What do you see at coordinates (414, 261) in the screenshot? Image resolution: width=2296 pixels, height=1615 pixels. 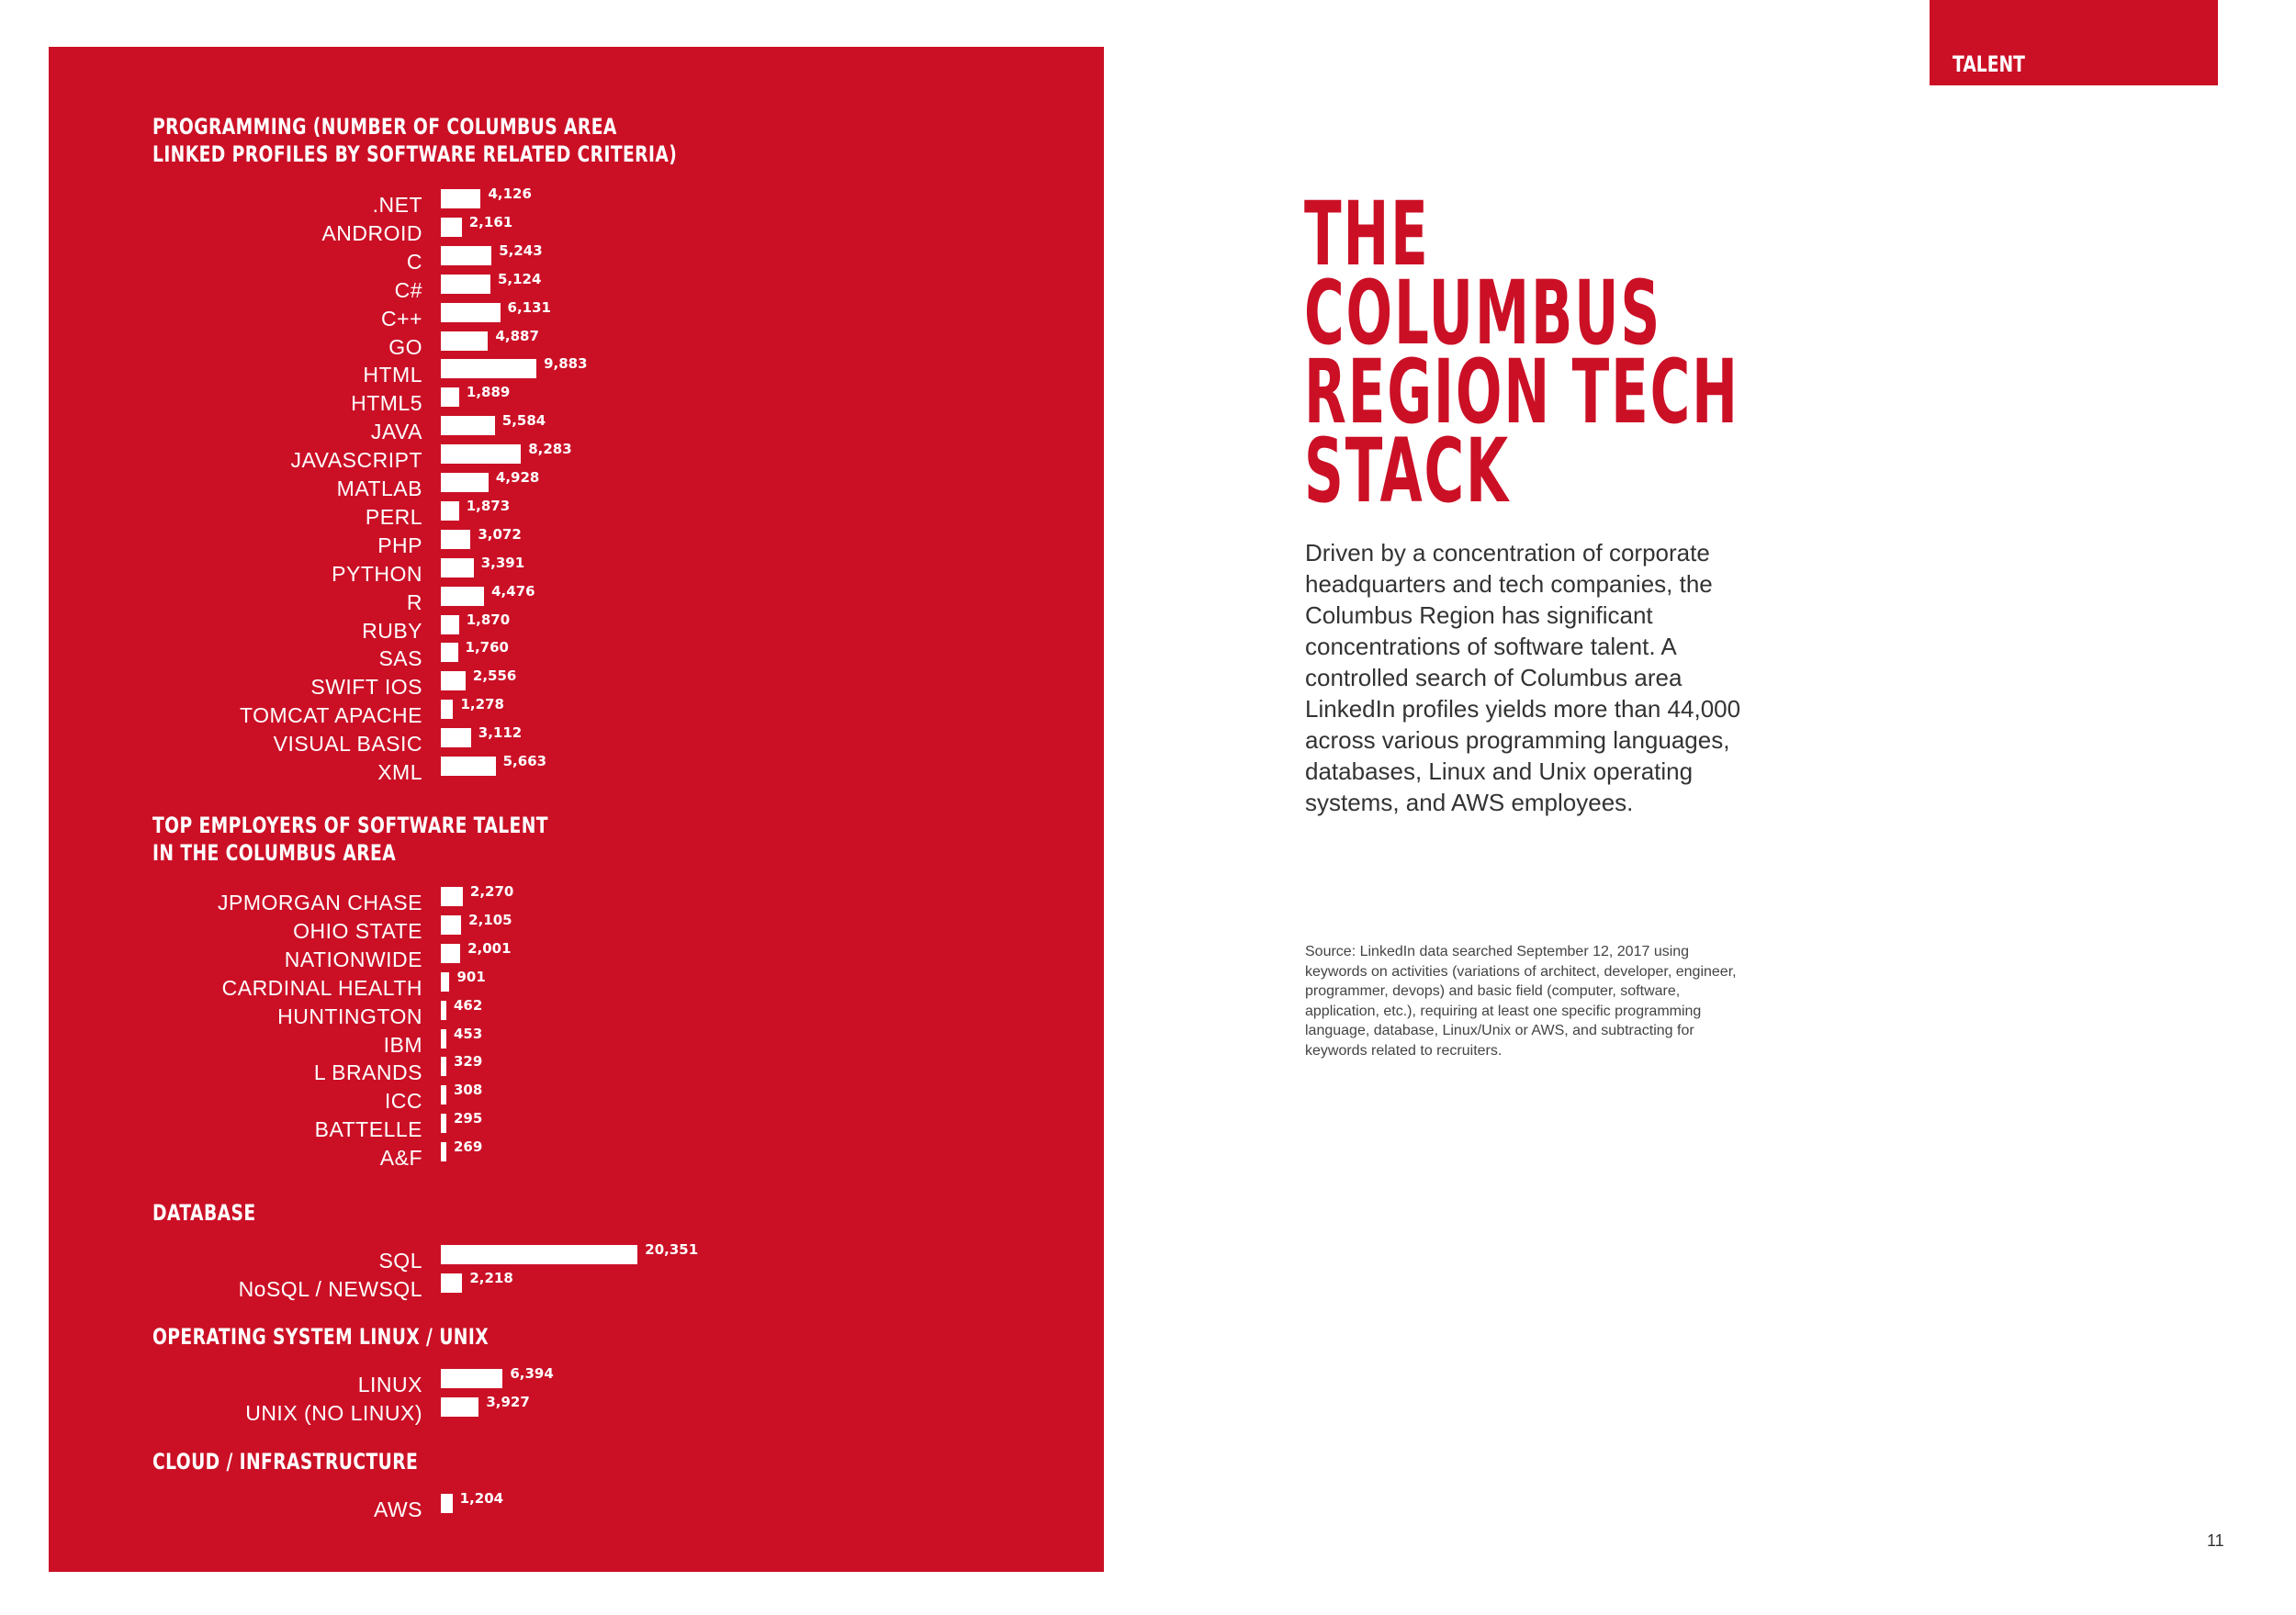 I see `category-label: C` at bounding box center [414, 261].